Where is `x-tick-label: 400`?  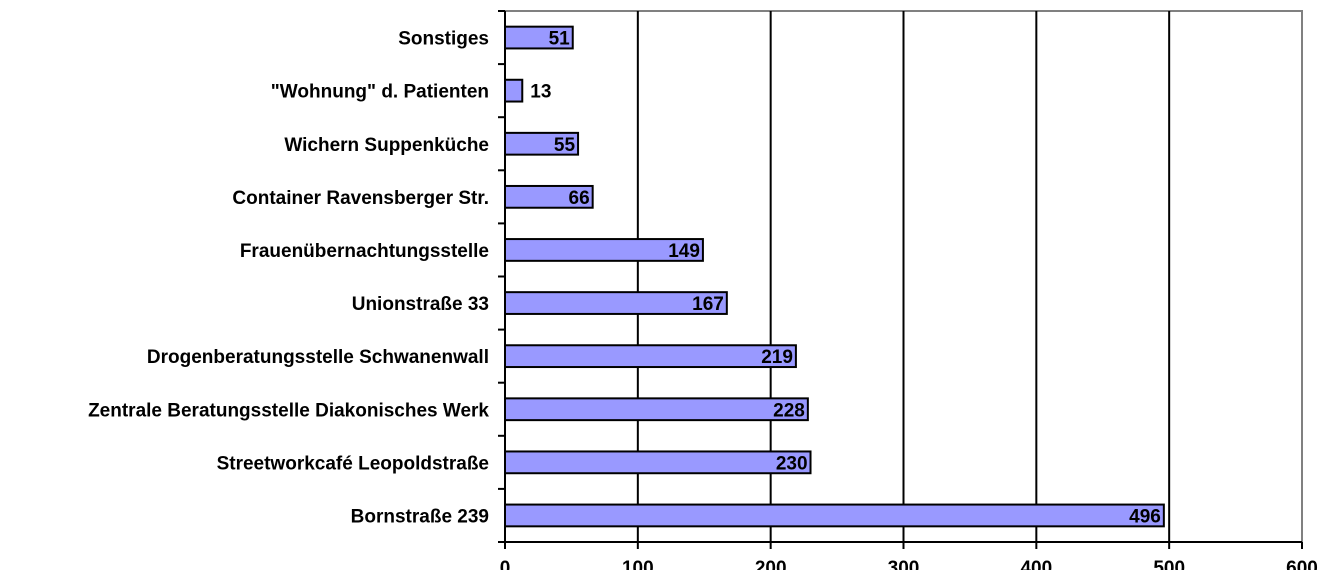
x-tick-label: 400 is located at coordinates (1036, 564).